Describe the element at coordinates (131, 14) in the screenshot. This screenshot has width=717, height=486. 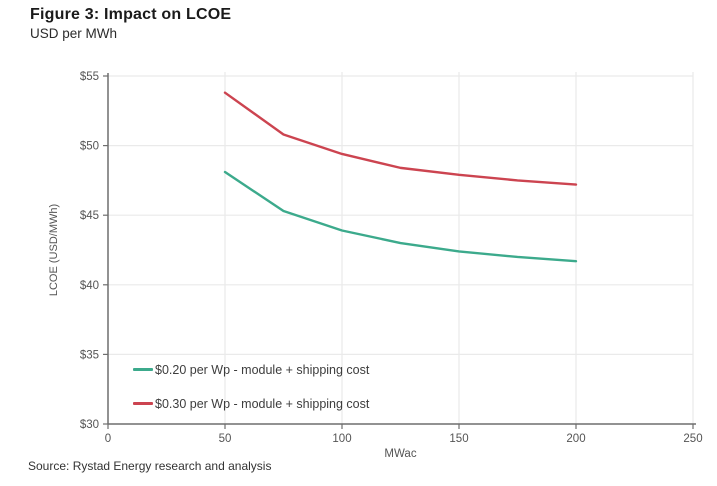
I see `figure-title: Figure 3: Impact on LCOE` at that location.